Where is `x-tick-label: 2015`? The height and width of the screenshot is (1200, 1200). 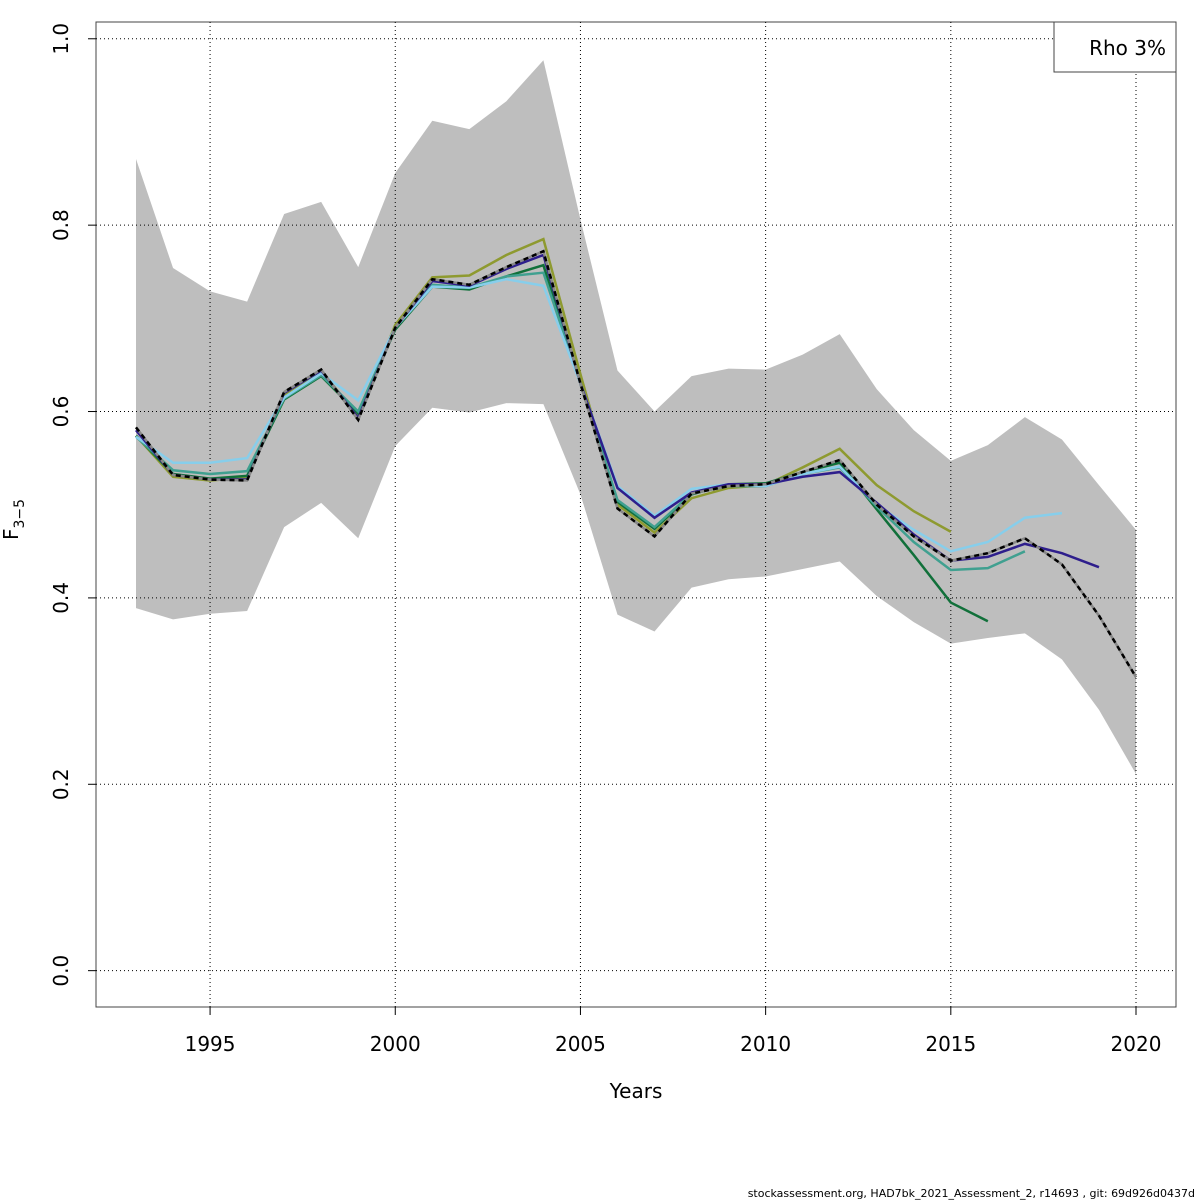
x-tick-label: 2015 is located at coordinates (950, 1044).